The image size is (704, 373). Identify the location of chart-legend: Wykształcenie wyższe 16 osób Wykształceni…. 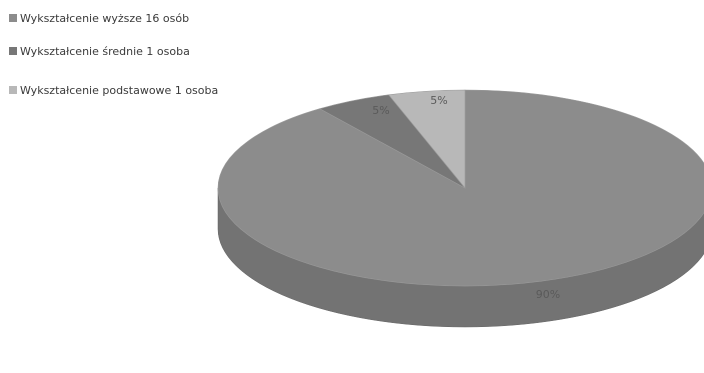
(113, 54).